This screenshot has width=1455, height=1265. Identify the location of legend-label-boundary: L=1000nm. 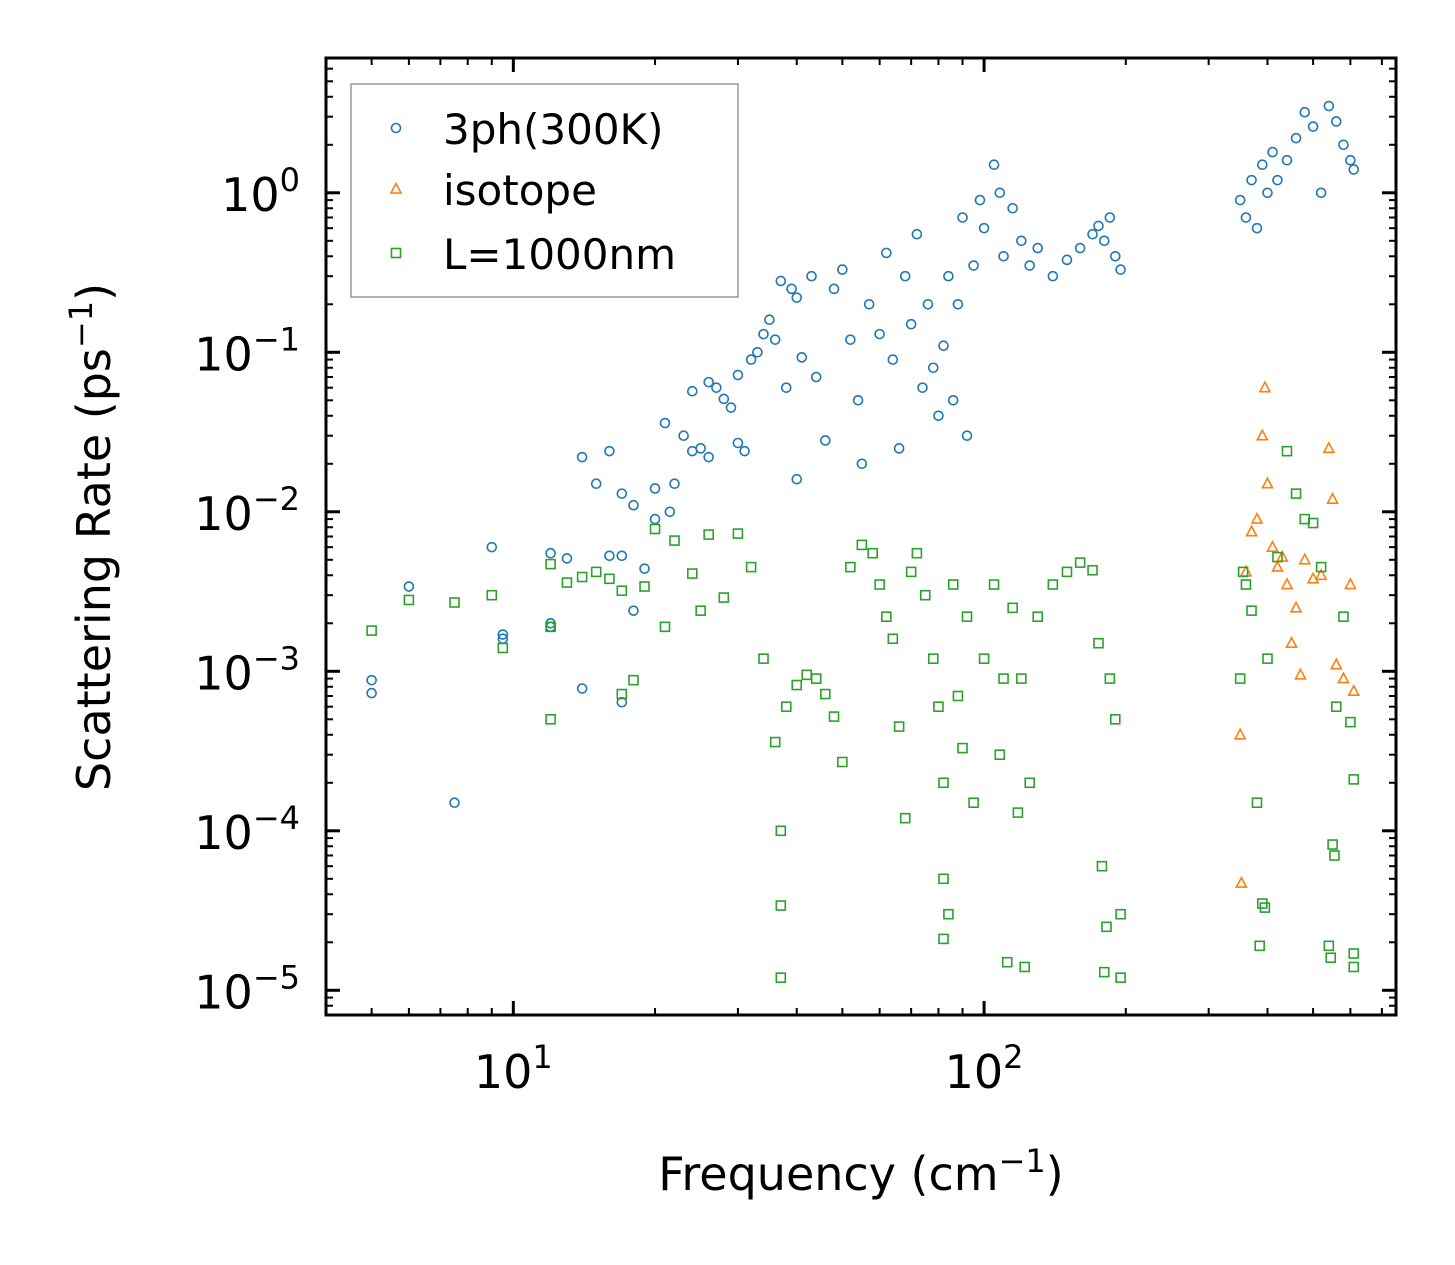
(559, 254).